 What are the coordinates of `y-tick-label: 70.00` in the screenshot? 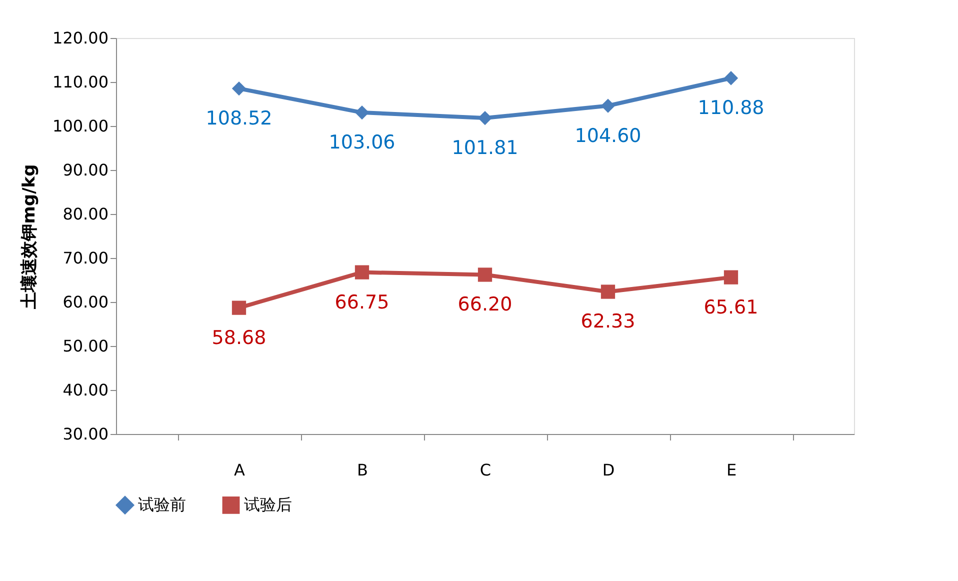 It's located at (85, 258).